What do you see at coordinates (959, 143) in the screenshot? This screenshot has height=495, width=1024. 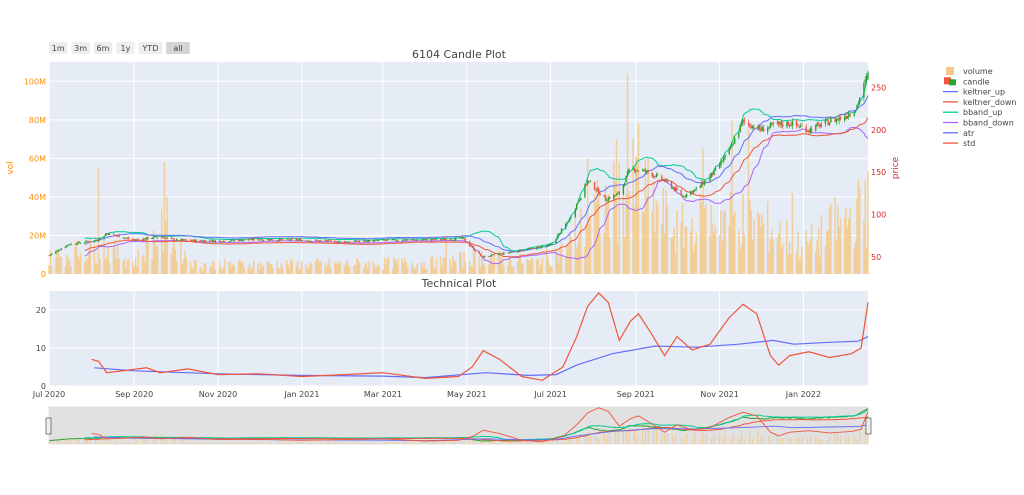 I see `legend-item-std: std` at bounding box center [959, 143].